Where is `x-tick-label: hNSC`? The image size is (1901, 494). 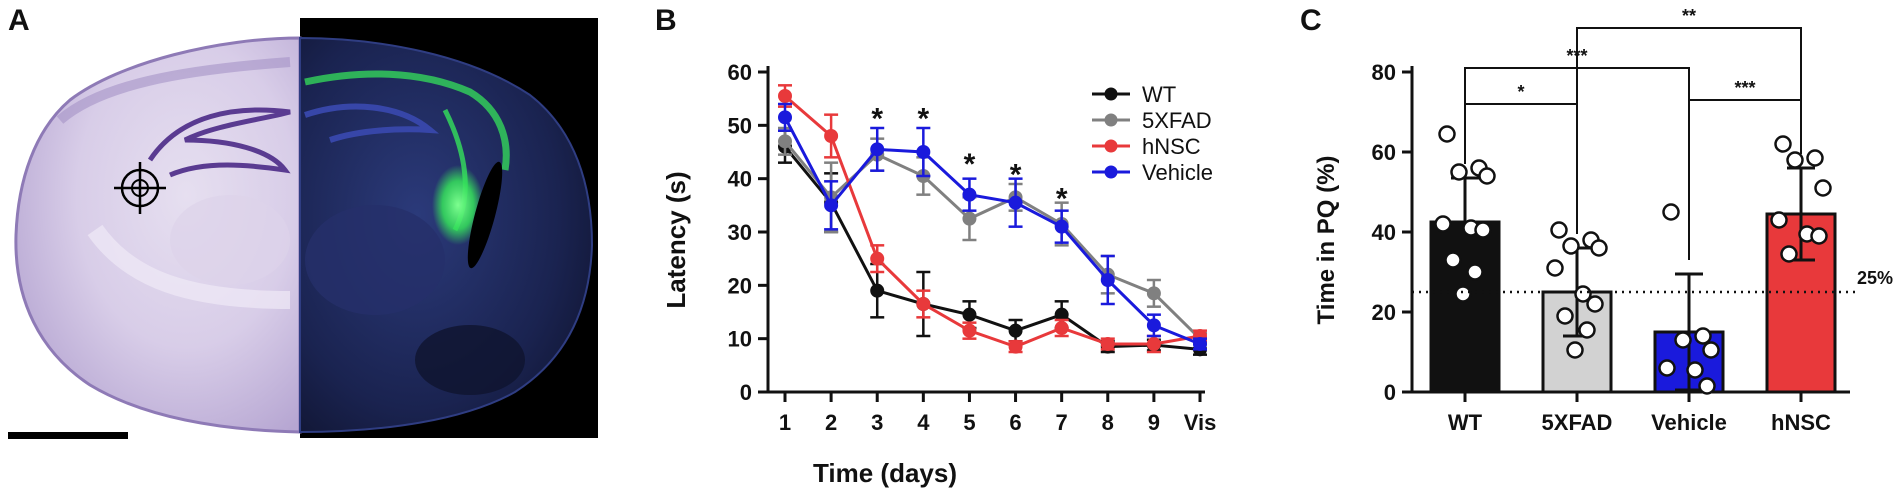 x-tick-label: hNSC is located at coordinates (1801, 422).